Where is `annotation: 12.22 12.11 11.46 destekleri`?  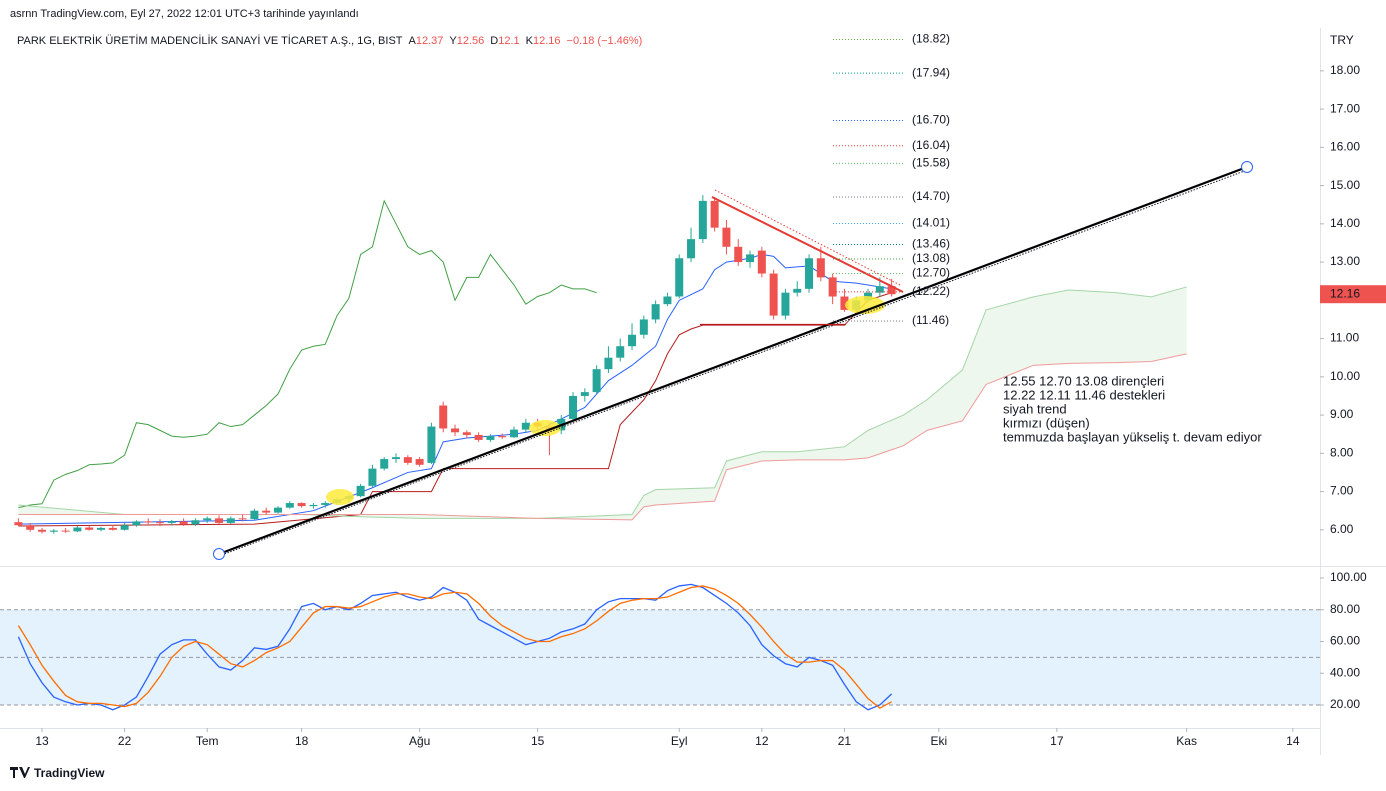 annotation: 12.22 12.11 11.46 destekleri is located at coordinates (1084, 394).